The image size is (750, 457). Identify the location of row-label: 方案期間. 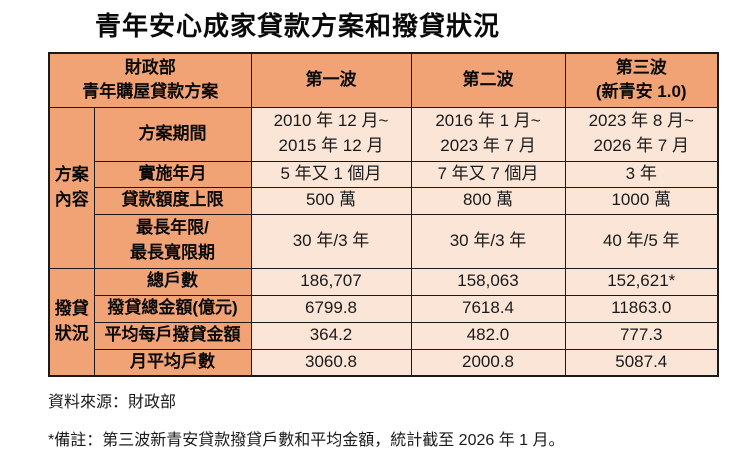
(172, 134).